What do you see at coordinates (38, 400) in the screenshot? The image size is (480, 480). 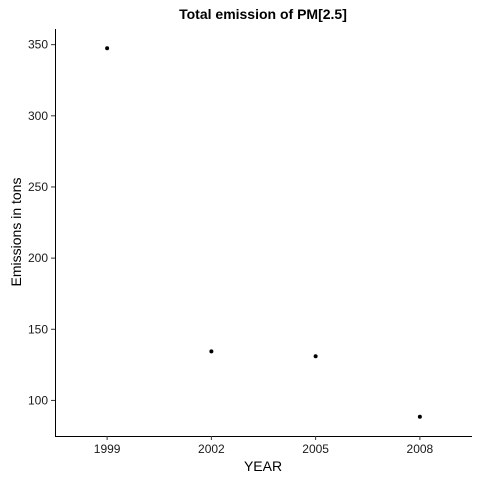 I see `y-tick-label: 100` at bounding box center [38, 400].